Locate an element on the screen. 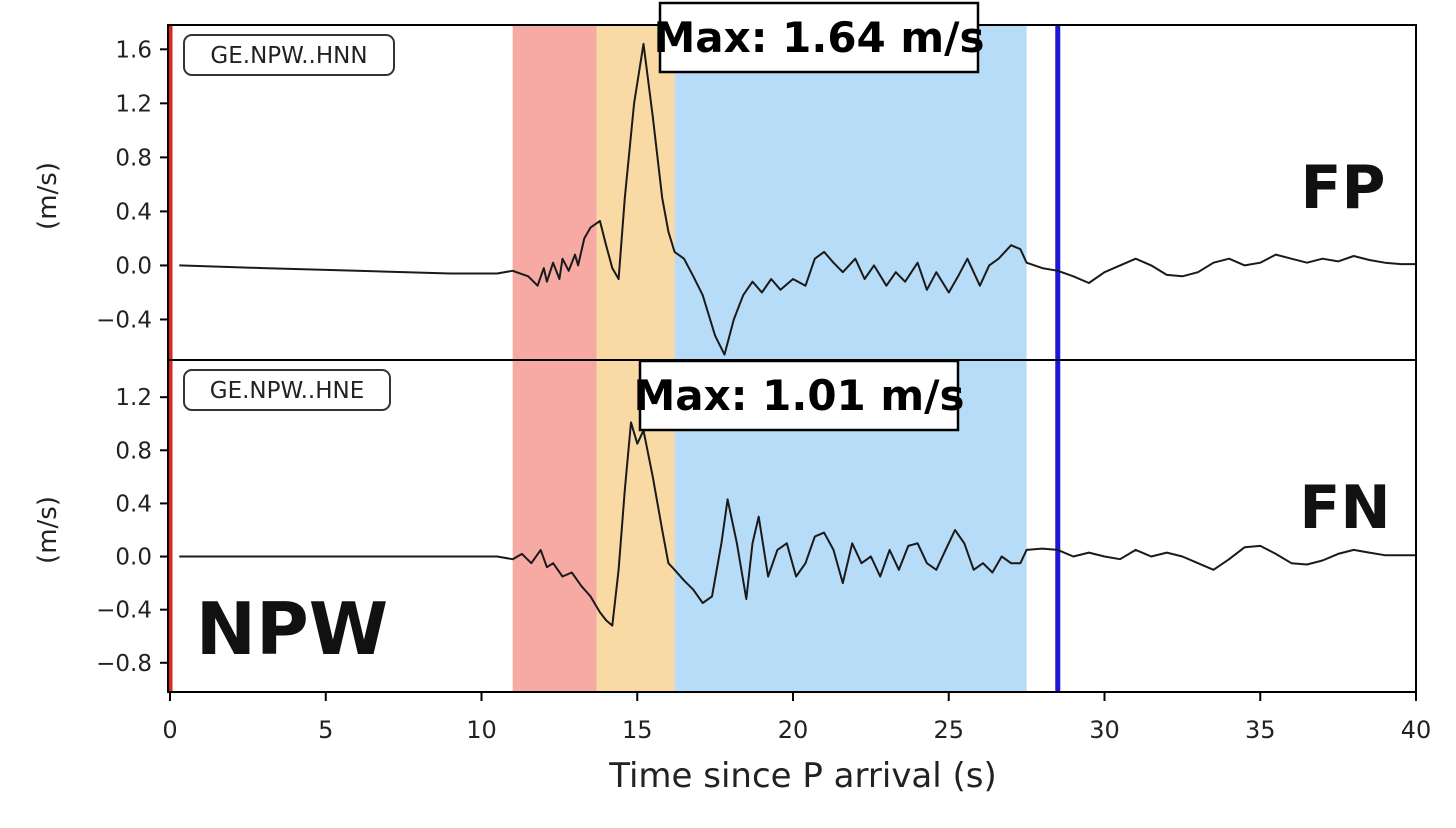 This screenshot has height=828, width=1456. max-label: Max: 1.64 m/s is located at coordinates (819, 37).